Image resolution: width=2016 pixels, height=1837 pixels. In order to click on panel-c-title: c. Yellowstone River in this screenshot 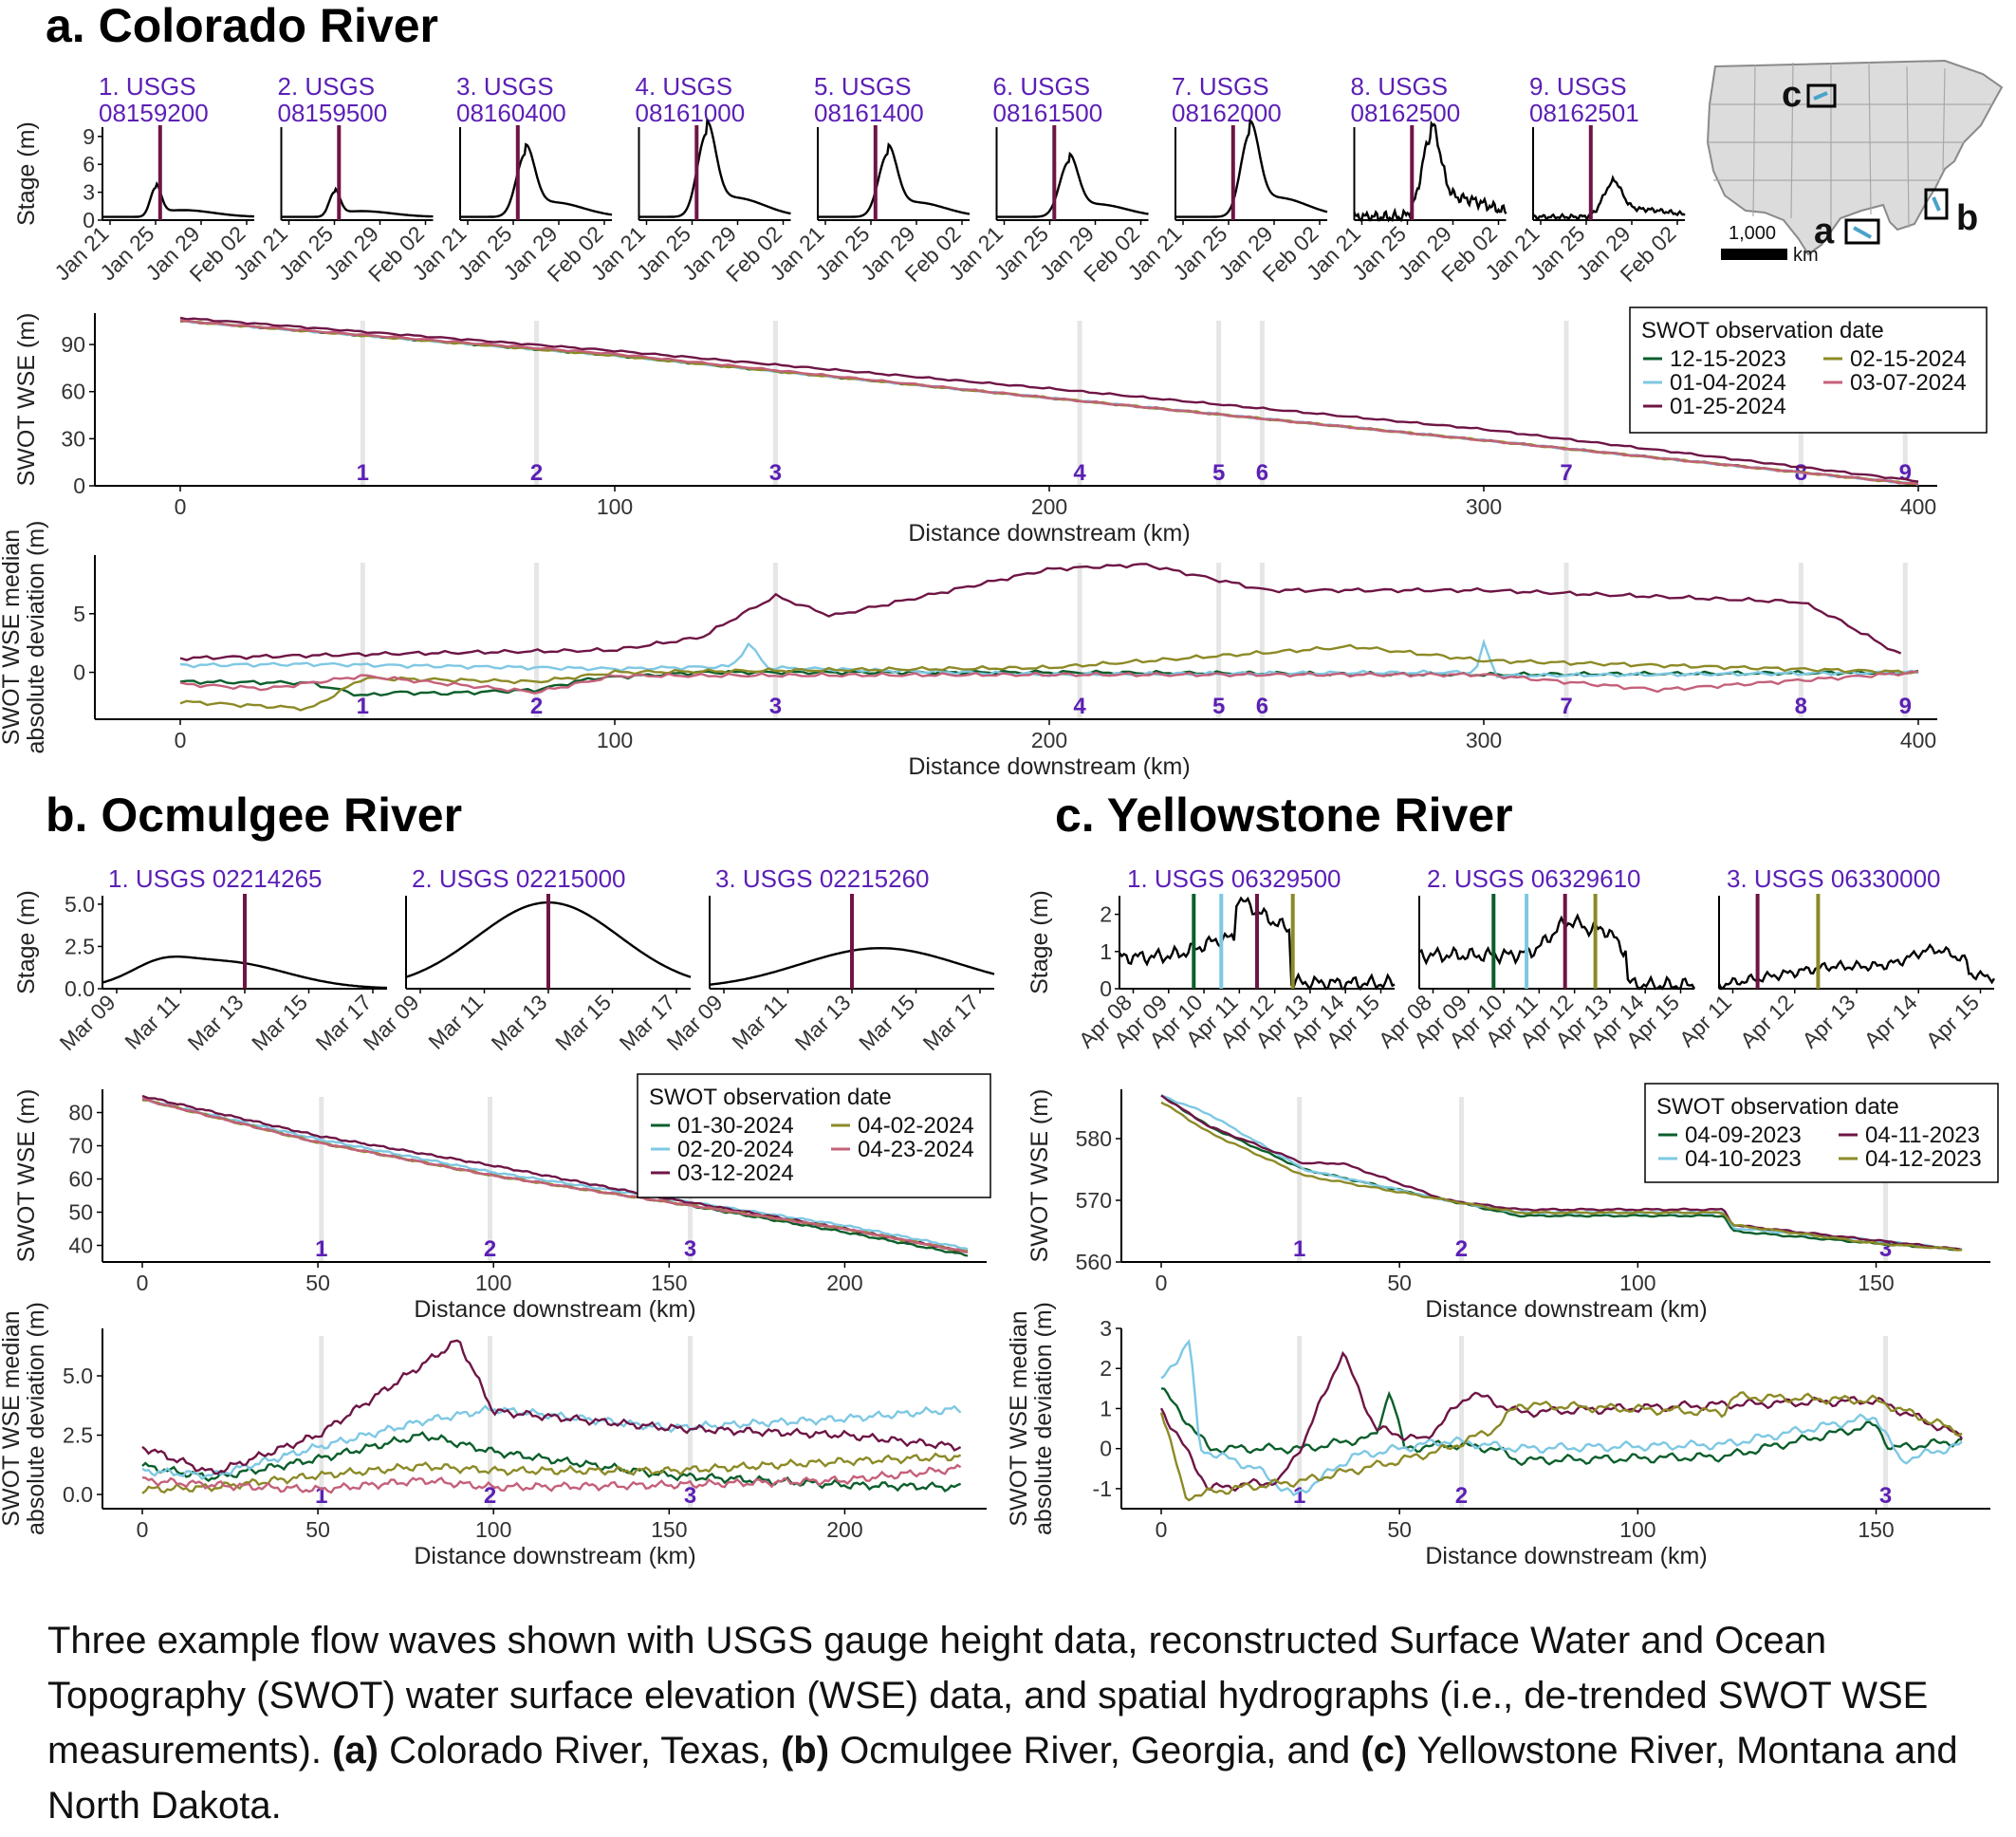, I will do `click(1284, 816)`.